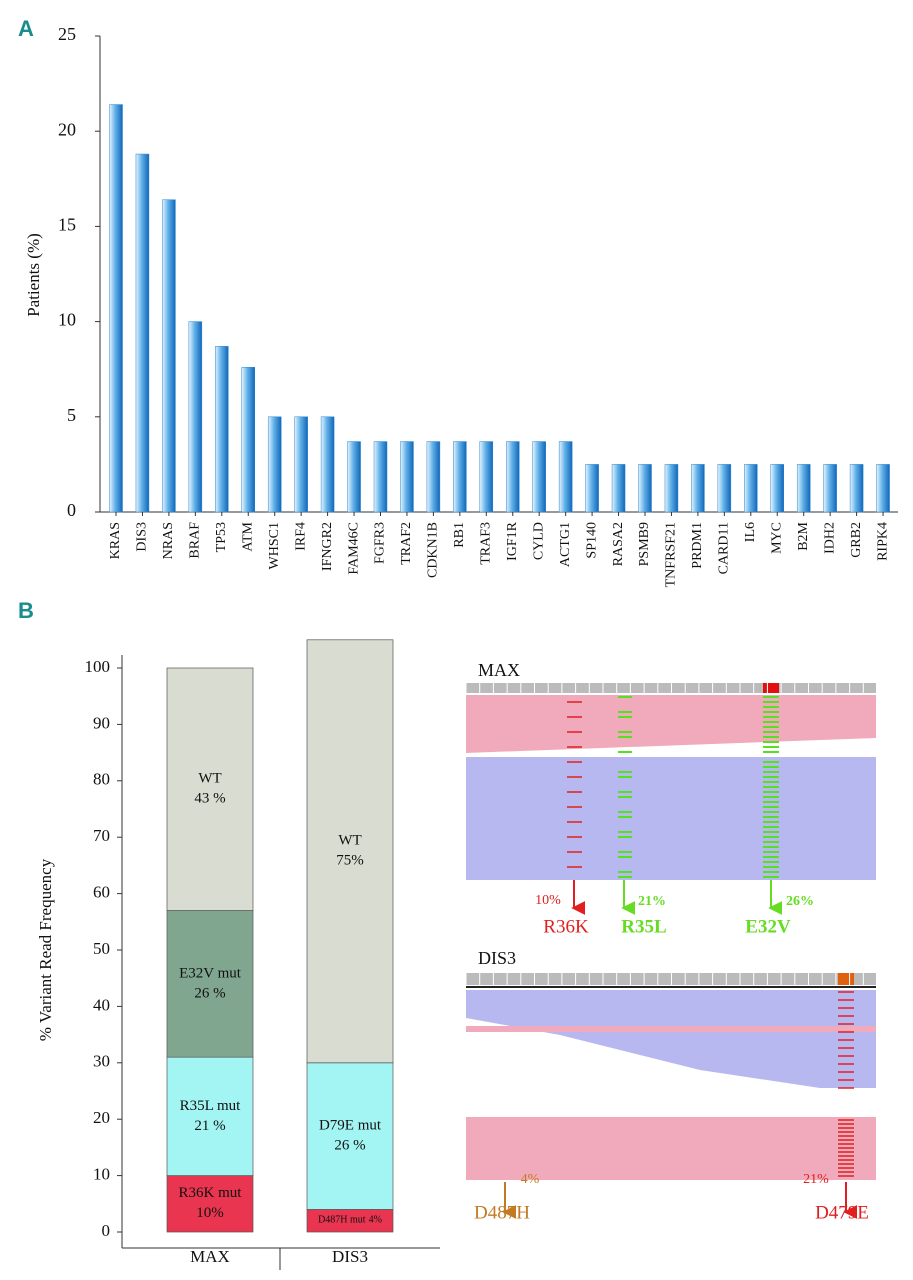 Image resolution: width=913 pixels, height=1280 pixels. I want to click on value-label: 4%, so click(375, 1220).